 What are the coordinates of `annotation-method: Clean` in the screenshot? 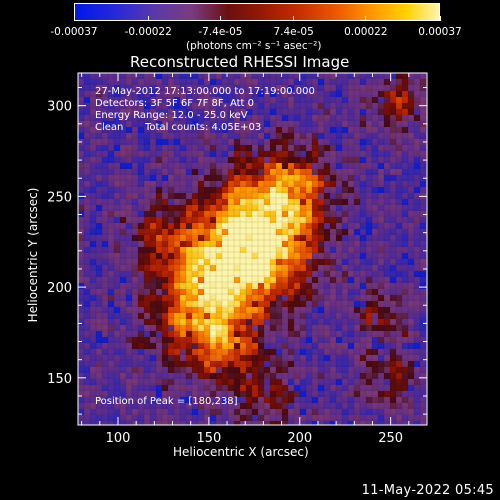 It's located at (109, 127).